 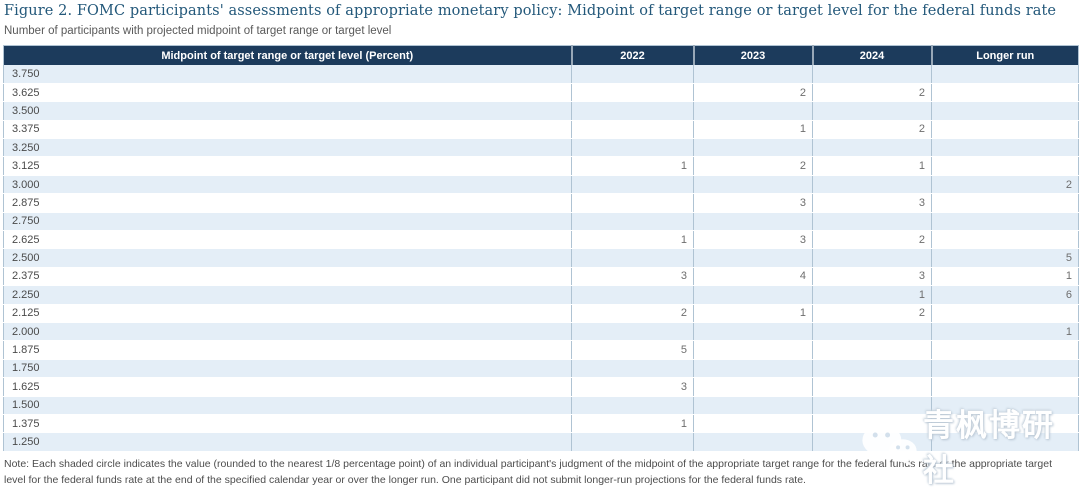 What do you see at coordinates (287, 424) in the screenshot?
I see `rate-cell: 1.375` at bounding box center [287, 424].